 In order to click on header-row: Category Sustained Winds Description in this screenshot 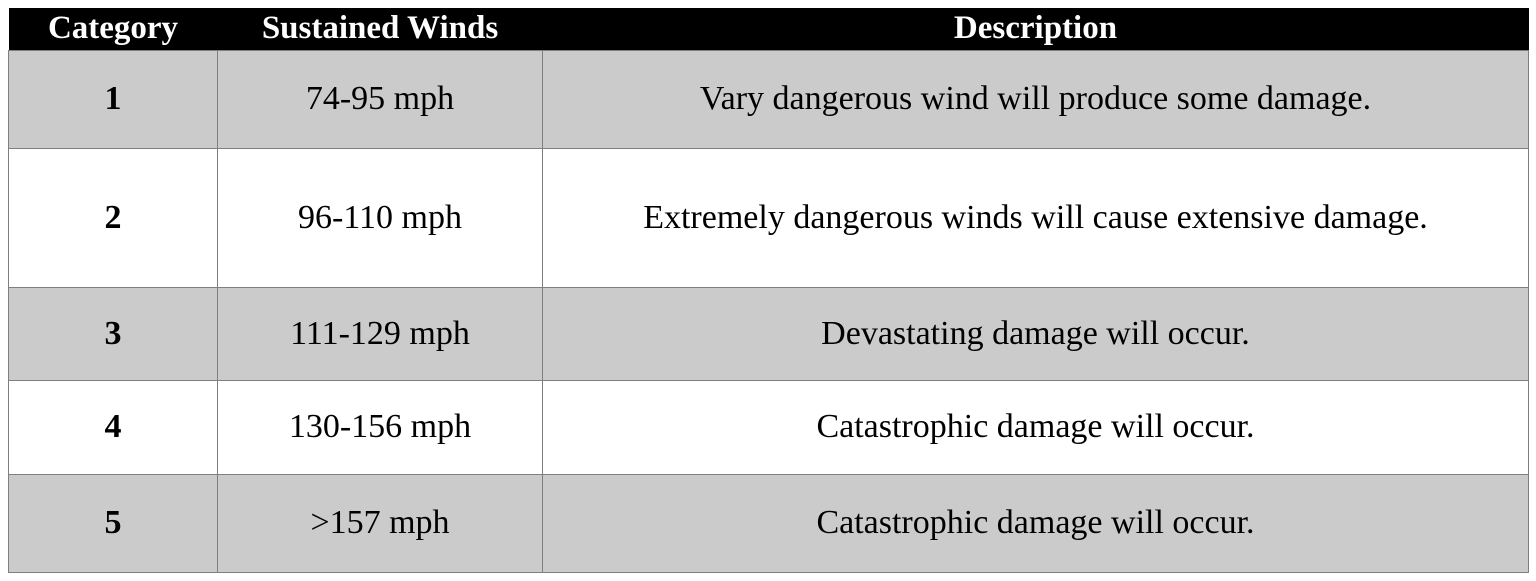, I will do `click(768, 29)`.